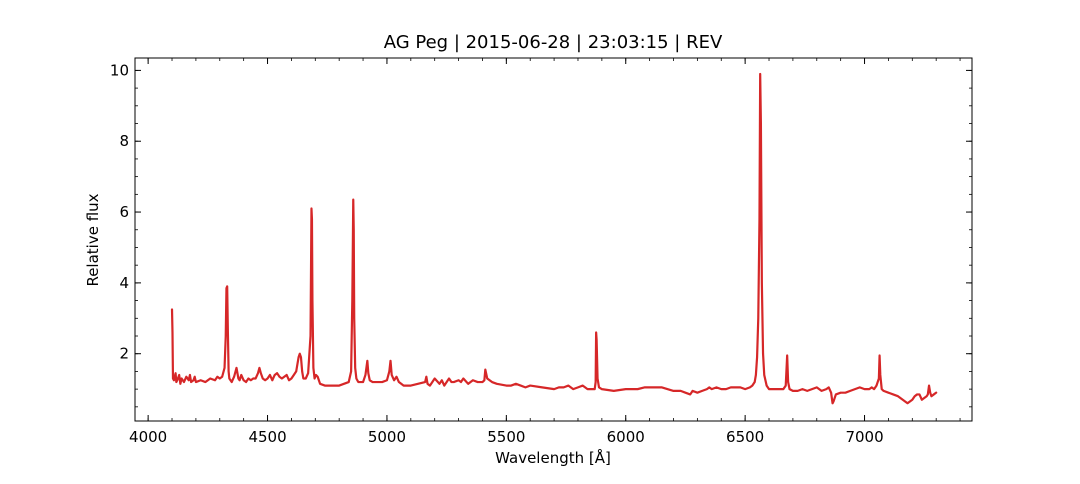 Image resolution: width=1080 pixels, height=484 pixels. I want to click on x-tick-label: 5500, so click(506, 437).